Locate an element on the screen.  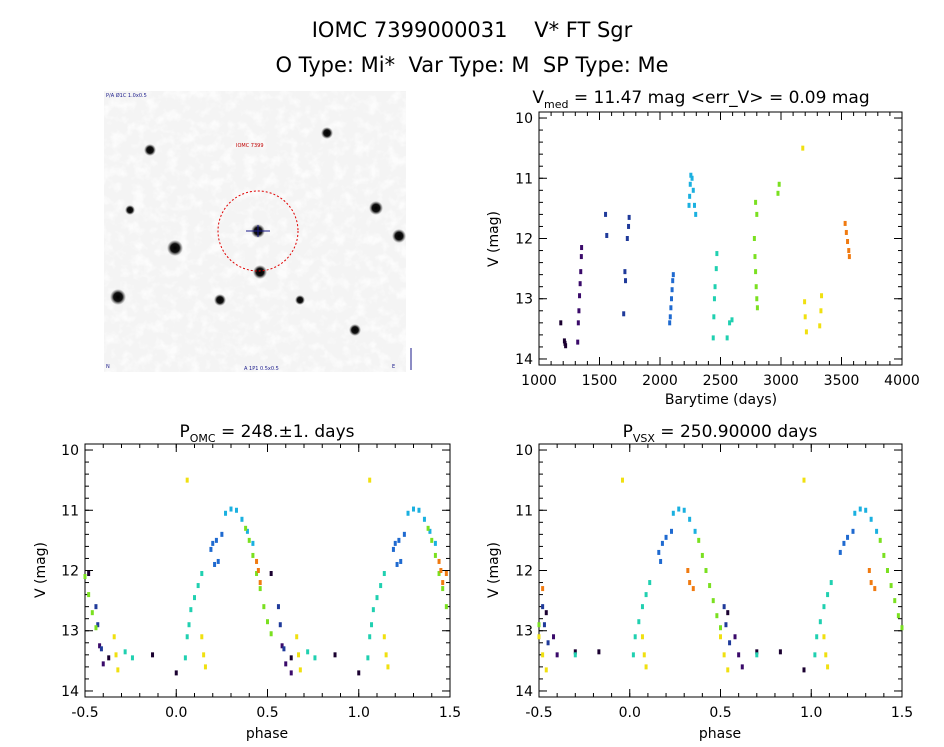
lightcurve-xtick-label: 2500 is located at coordinates (721, 381).